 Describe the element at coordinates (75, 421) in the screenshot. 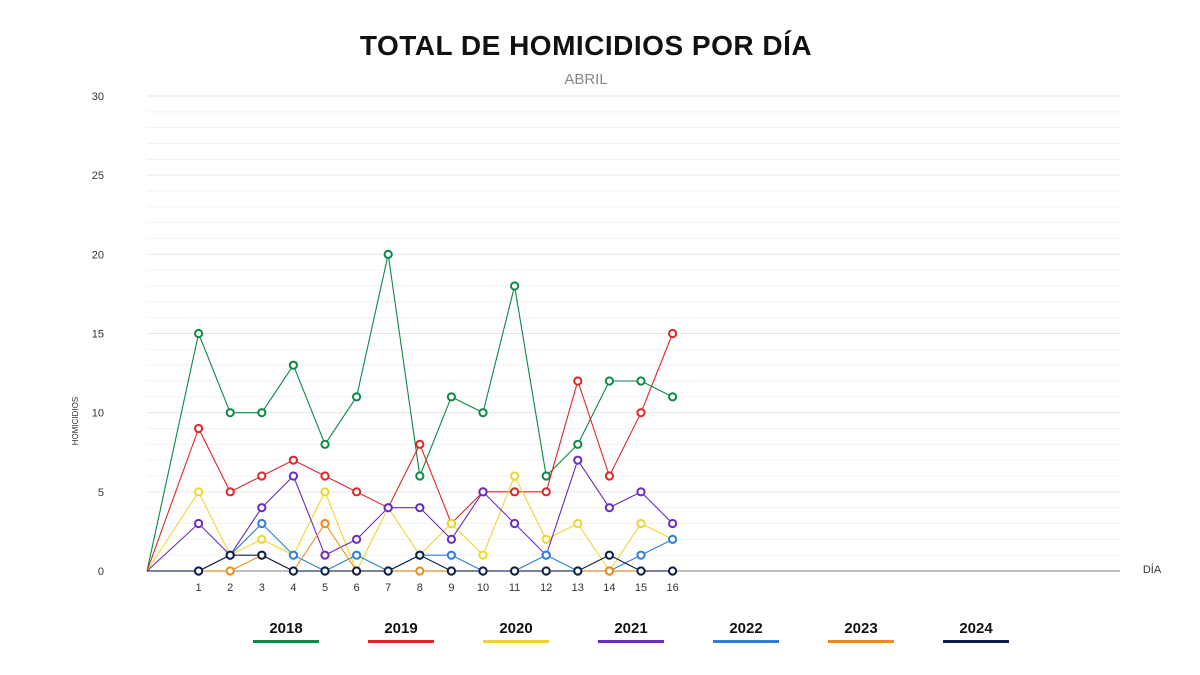

I see `y-axis-label: HOMICIDIOS` at that location.